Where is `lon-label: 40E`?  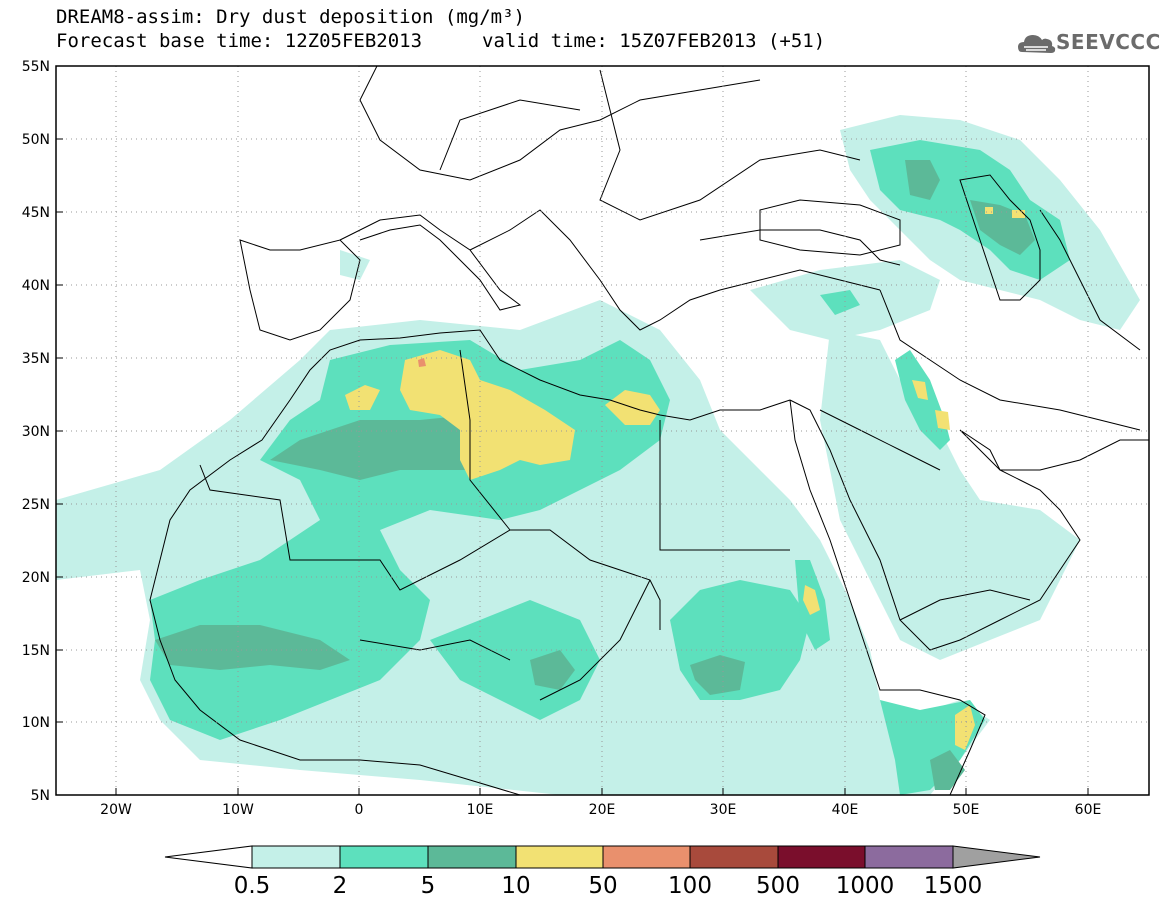
lon-label: 40E is located at coordinates (845, 810).